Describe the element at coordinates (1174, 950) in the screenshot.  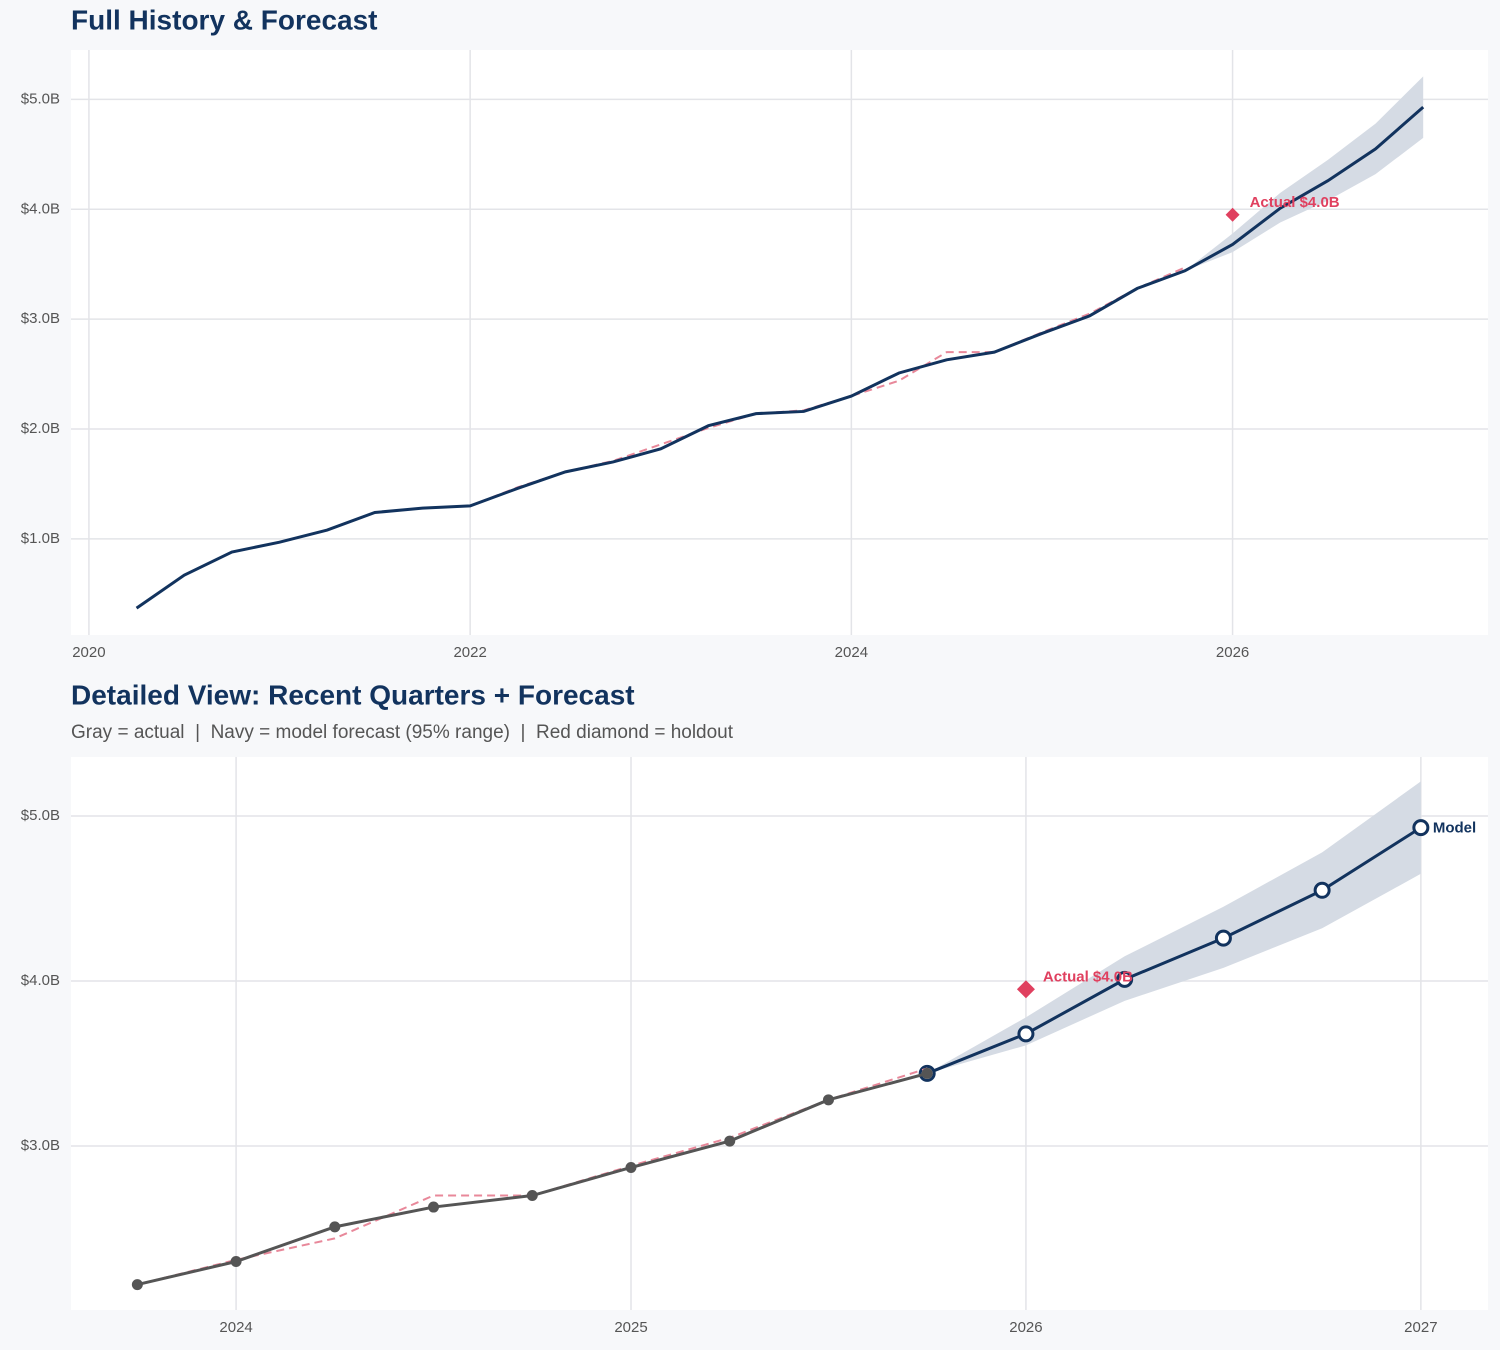
I see `series-line` at that location.